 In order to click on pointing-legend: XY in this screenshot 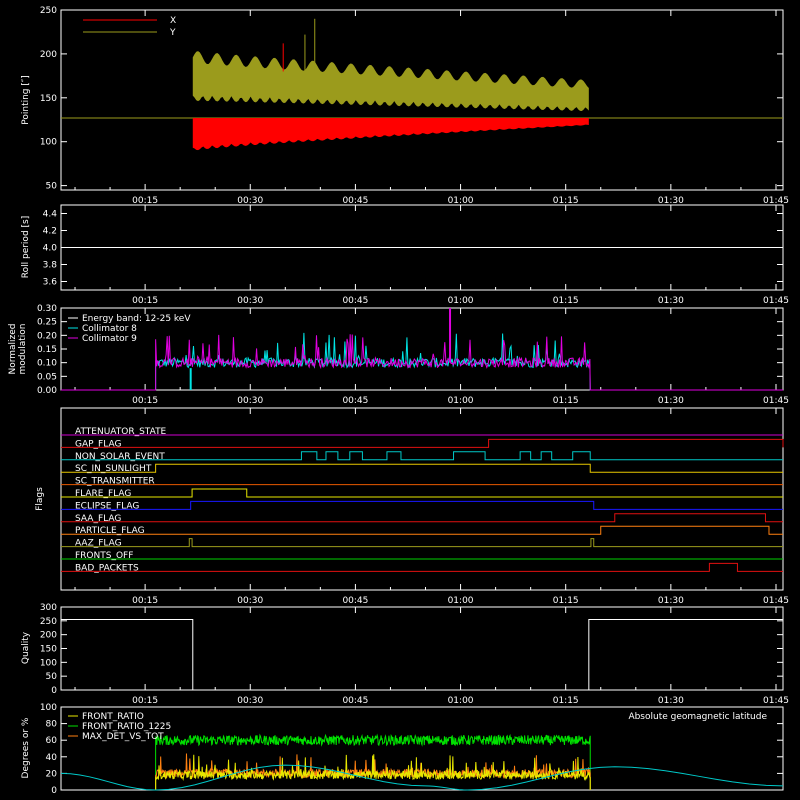, I will do `click(129, 27)`.